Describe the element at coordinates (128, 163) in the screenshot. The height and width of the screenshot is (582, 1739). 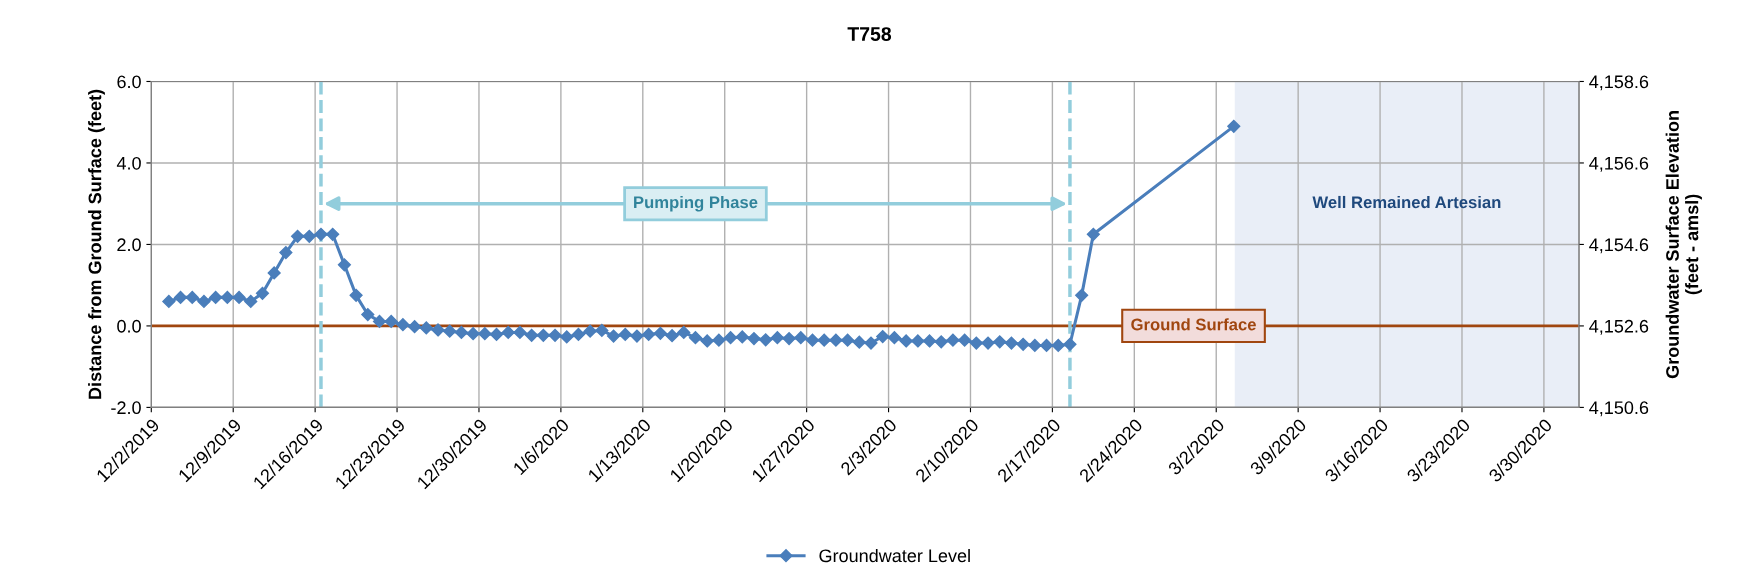
I see `y-tick-label: 4.0` at that location.